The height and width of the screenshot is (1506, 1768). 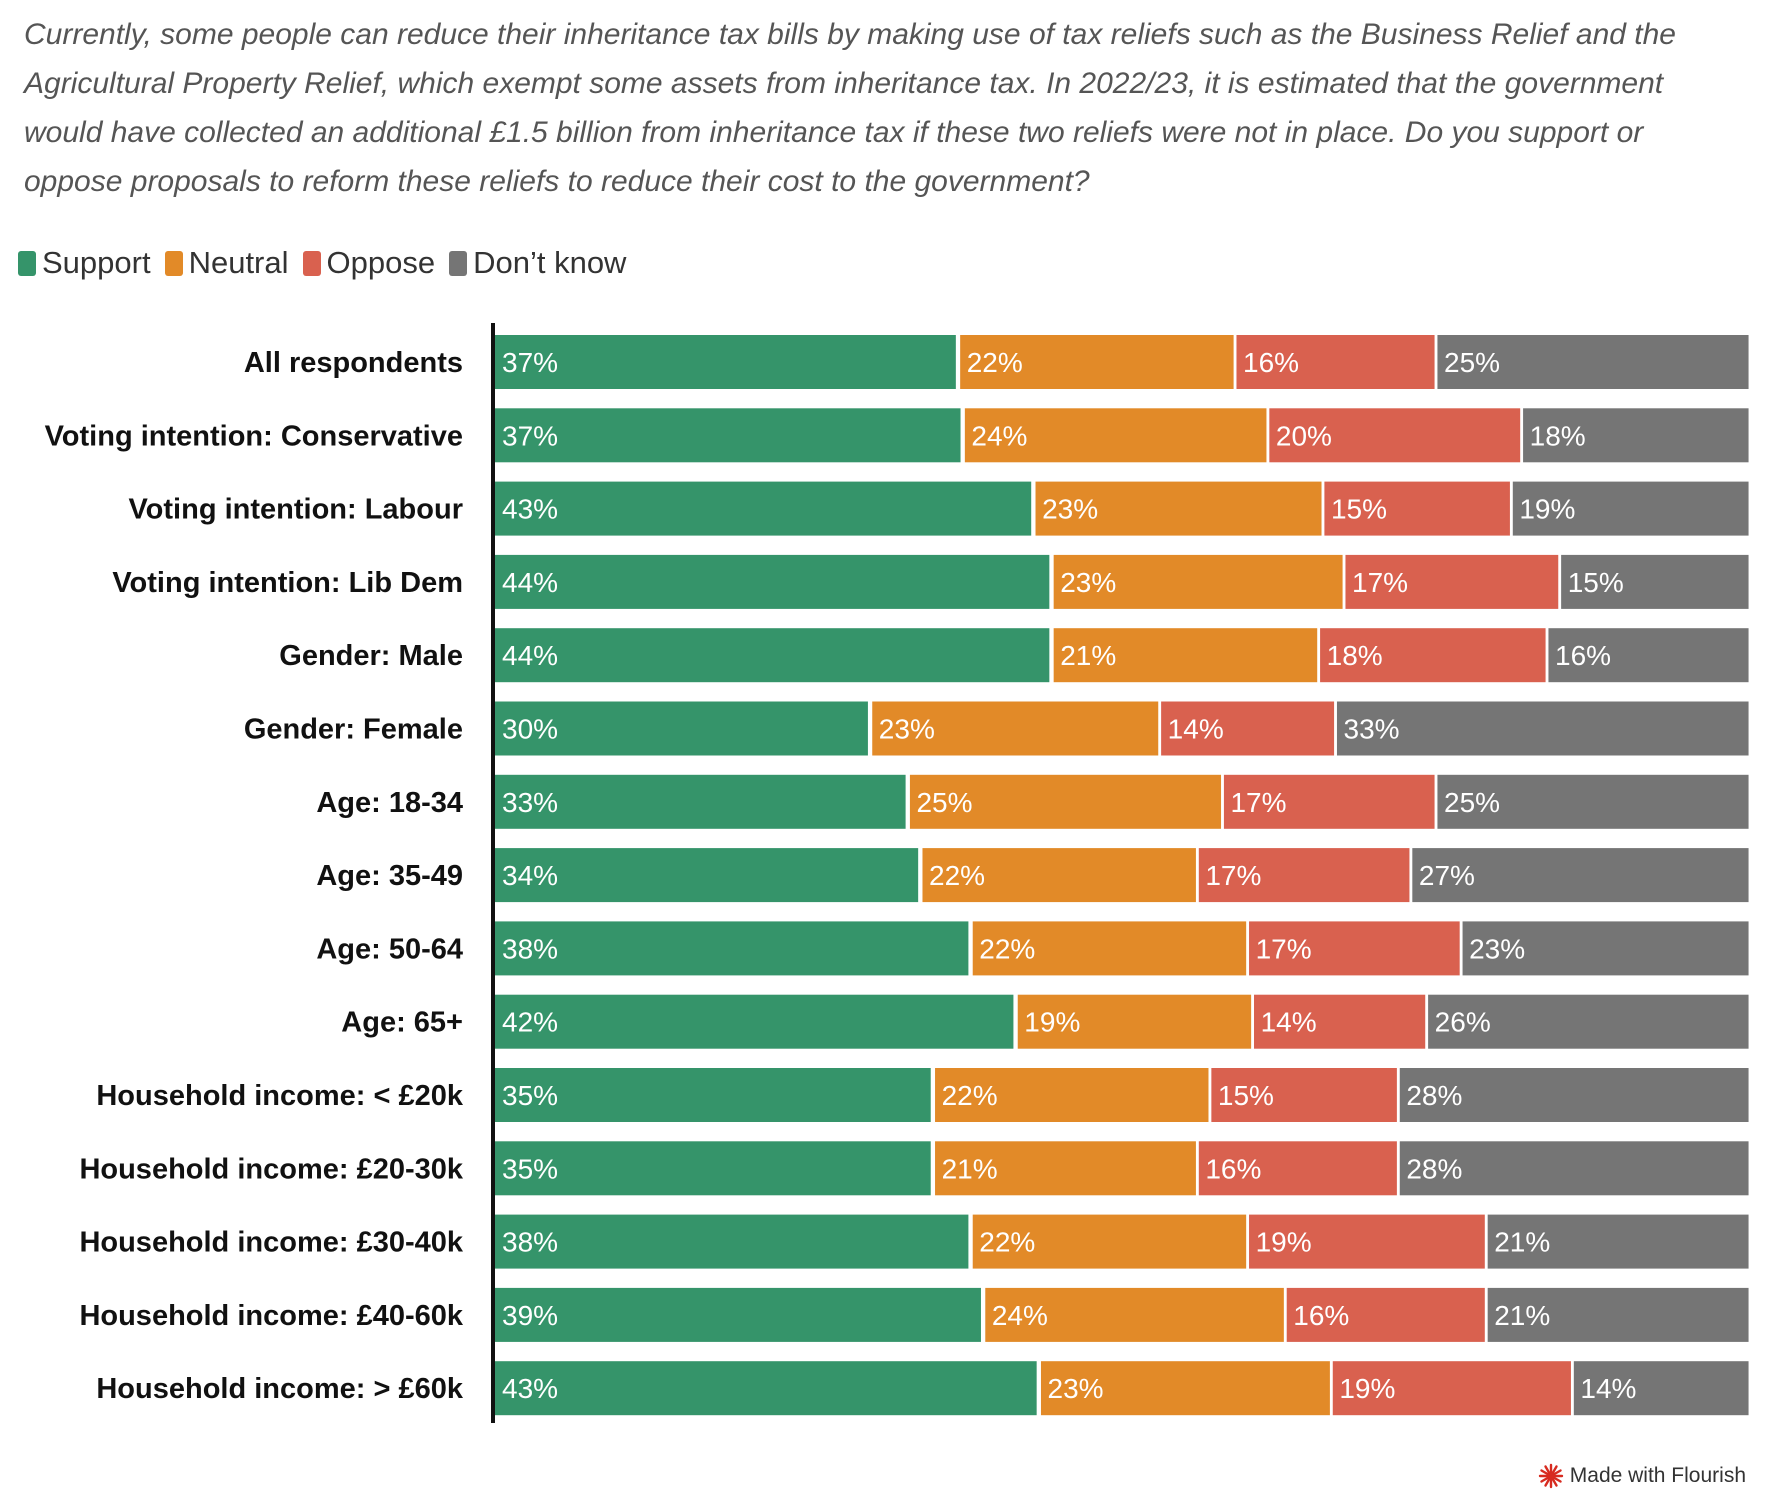 What do you see at coordinates (280, 1096) in the screenshot?
I see `category-label: Household income: < £20k` at bounding box center [280, 1096].